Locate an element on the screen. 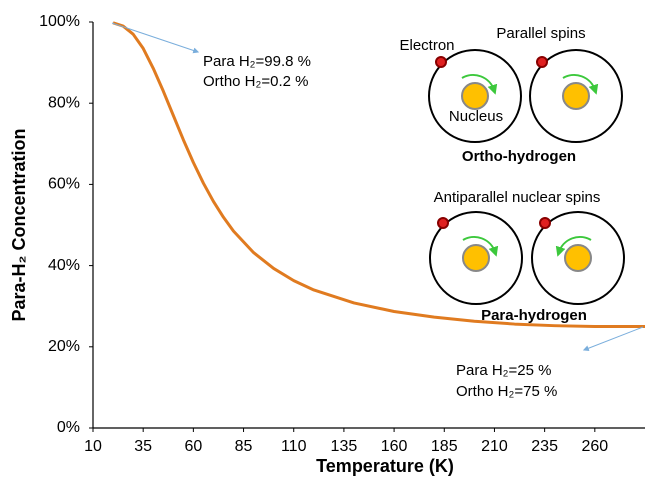 The width and height of the screenshot is (645, 481). x-tick-label: 35 is located at coordinates (143, 446).